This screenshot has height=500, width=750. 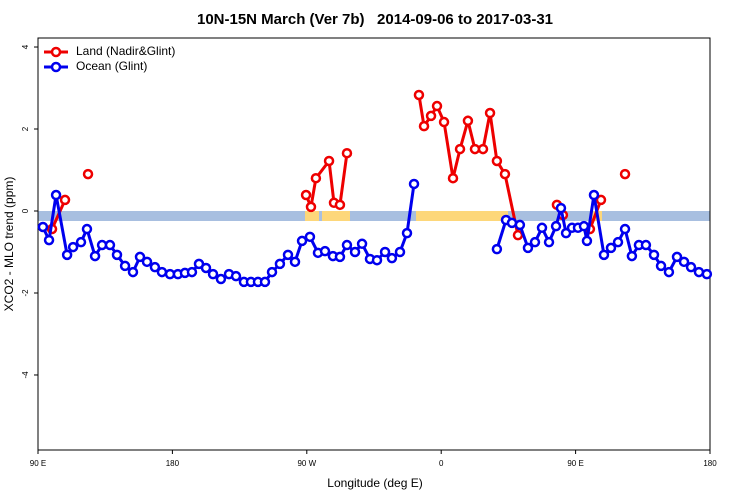 What do you see at coordinates (38, 463) in the screenshot?
I see `x-tick-label: 90 E` at bounding box center [38, 463].